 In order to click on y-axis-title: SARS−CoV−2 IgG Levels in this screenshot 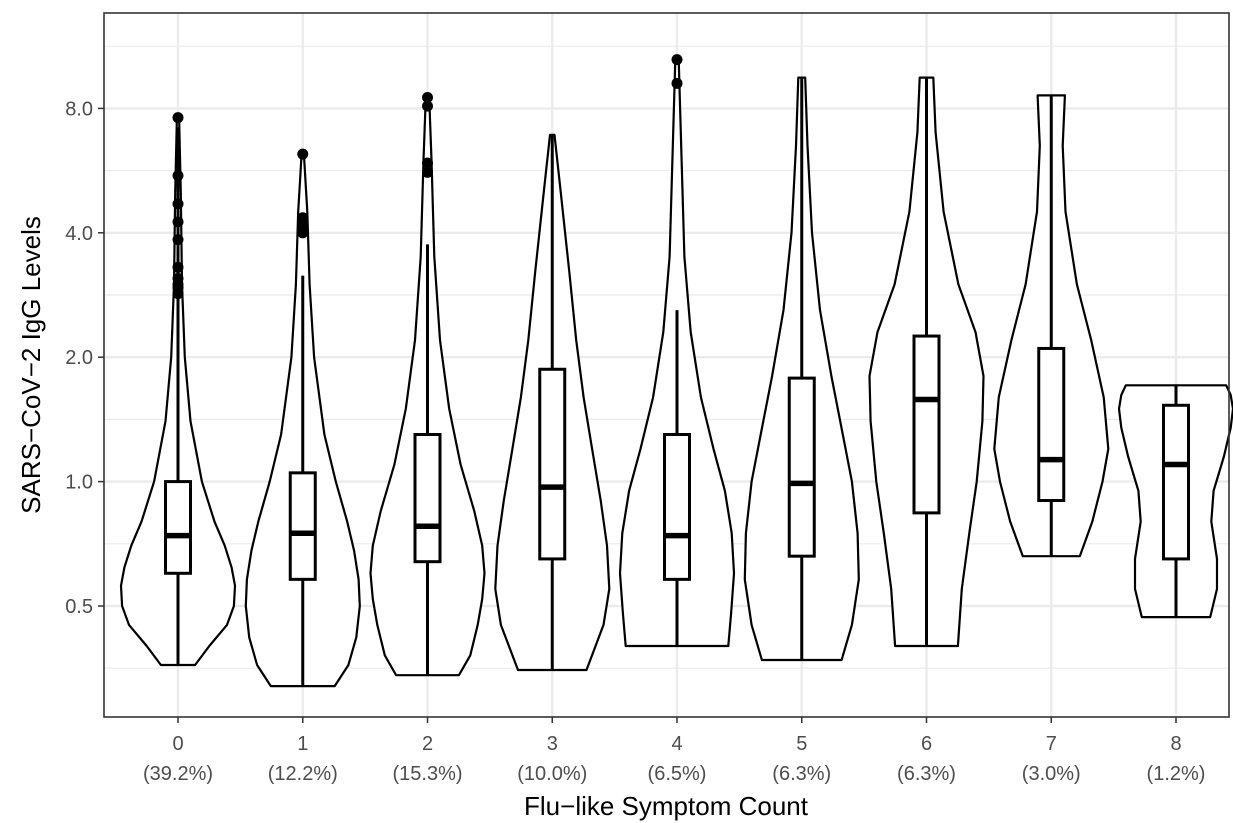, I will do `click(31, 365)`.